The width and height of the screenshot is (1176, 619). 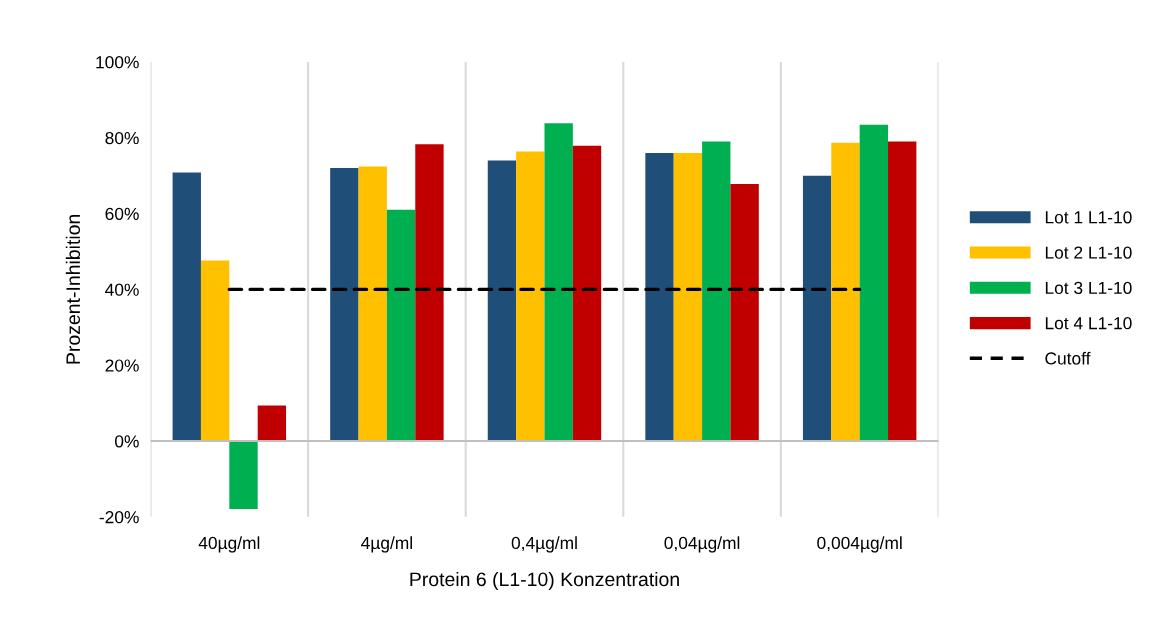 What do you see at coordinates (122, 365) in the screenshot?
I see `y-tick-label: 20%` at bounding box center [122, 365].